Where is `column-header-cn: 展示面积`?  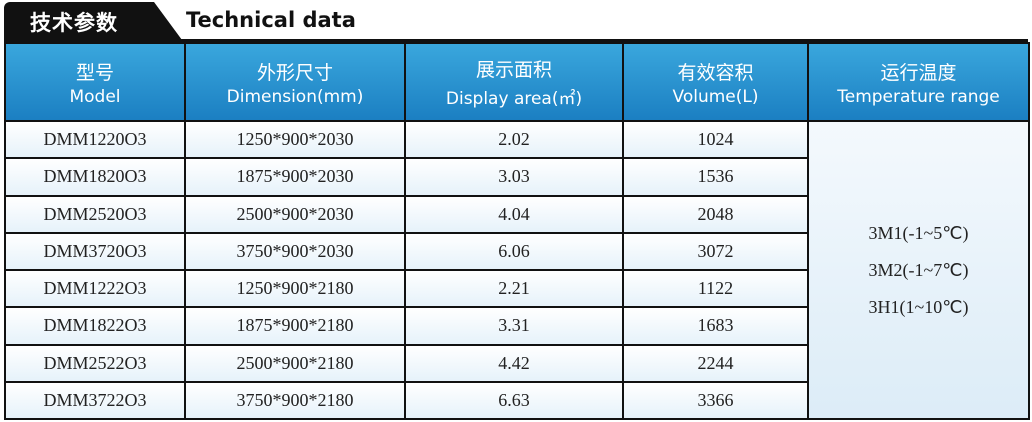 column-header-cn: 展示面积 is located at coordinates (513, 70).